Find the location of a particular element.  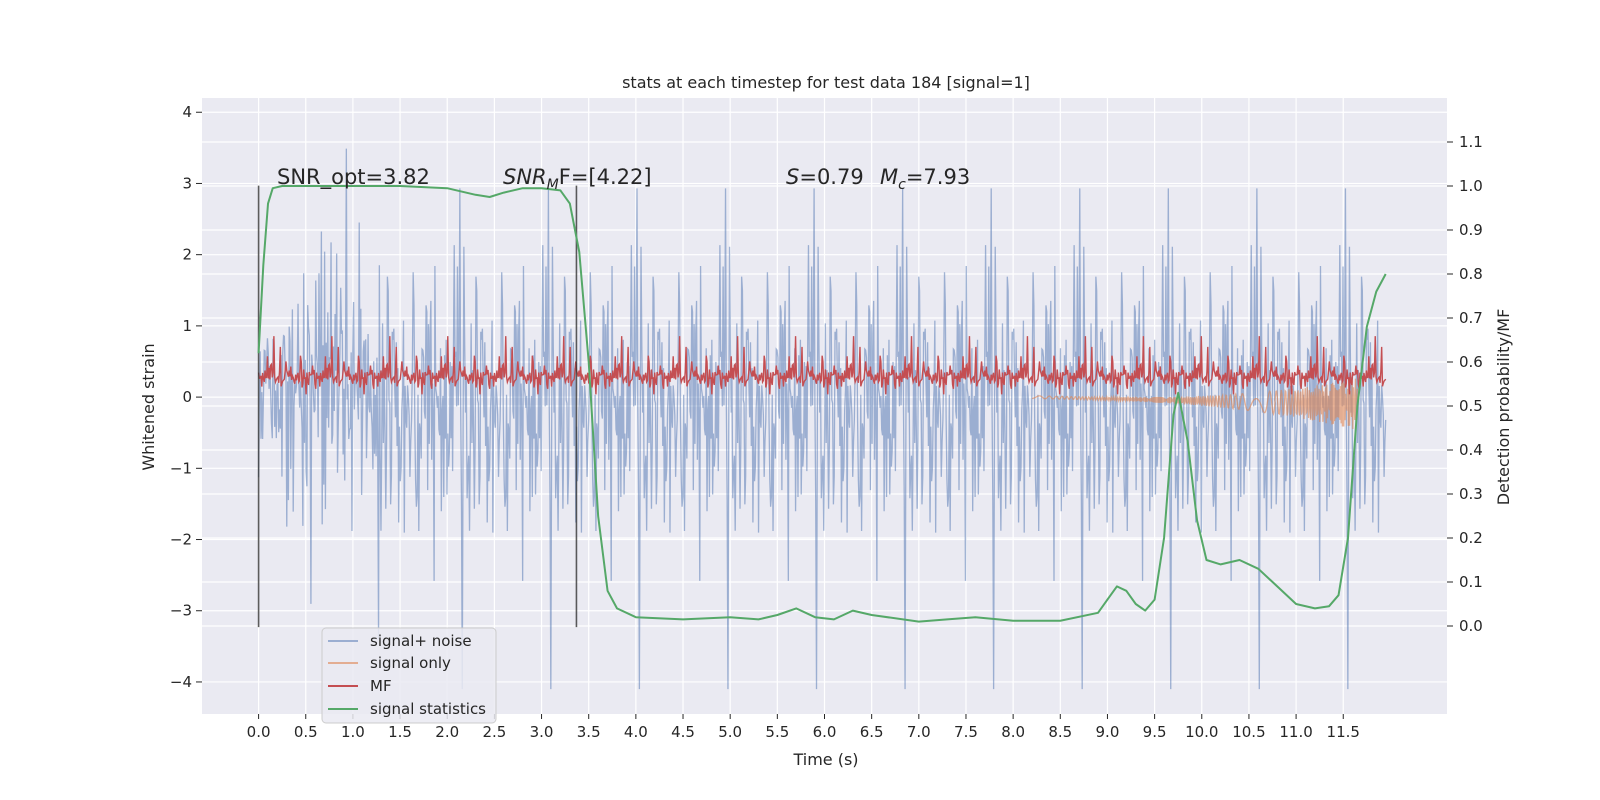

y-right-tick-label: 0.5 is located at coordinates (1471, 406).